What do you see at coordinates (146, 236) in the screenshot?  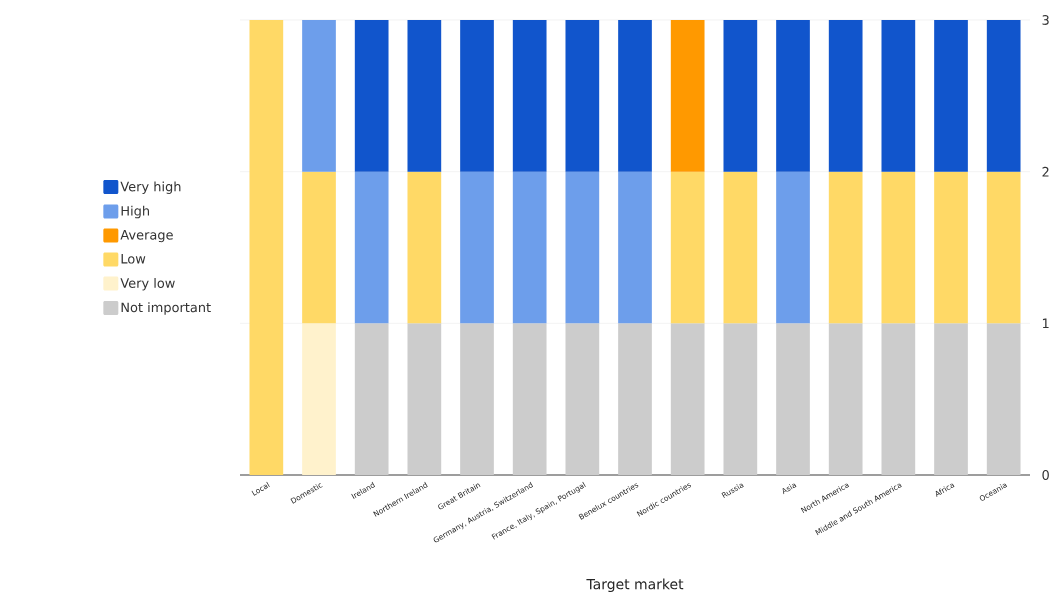 I see `legend-label: Average` at bounding box center [146, 236].